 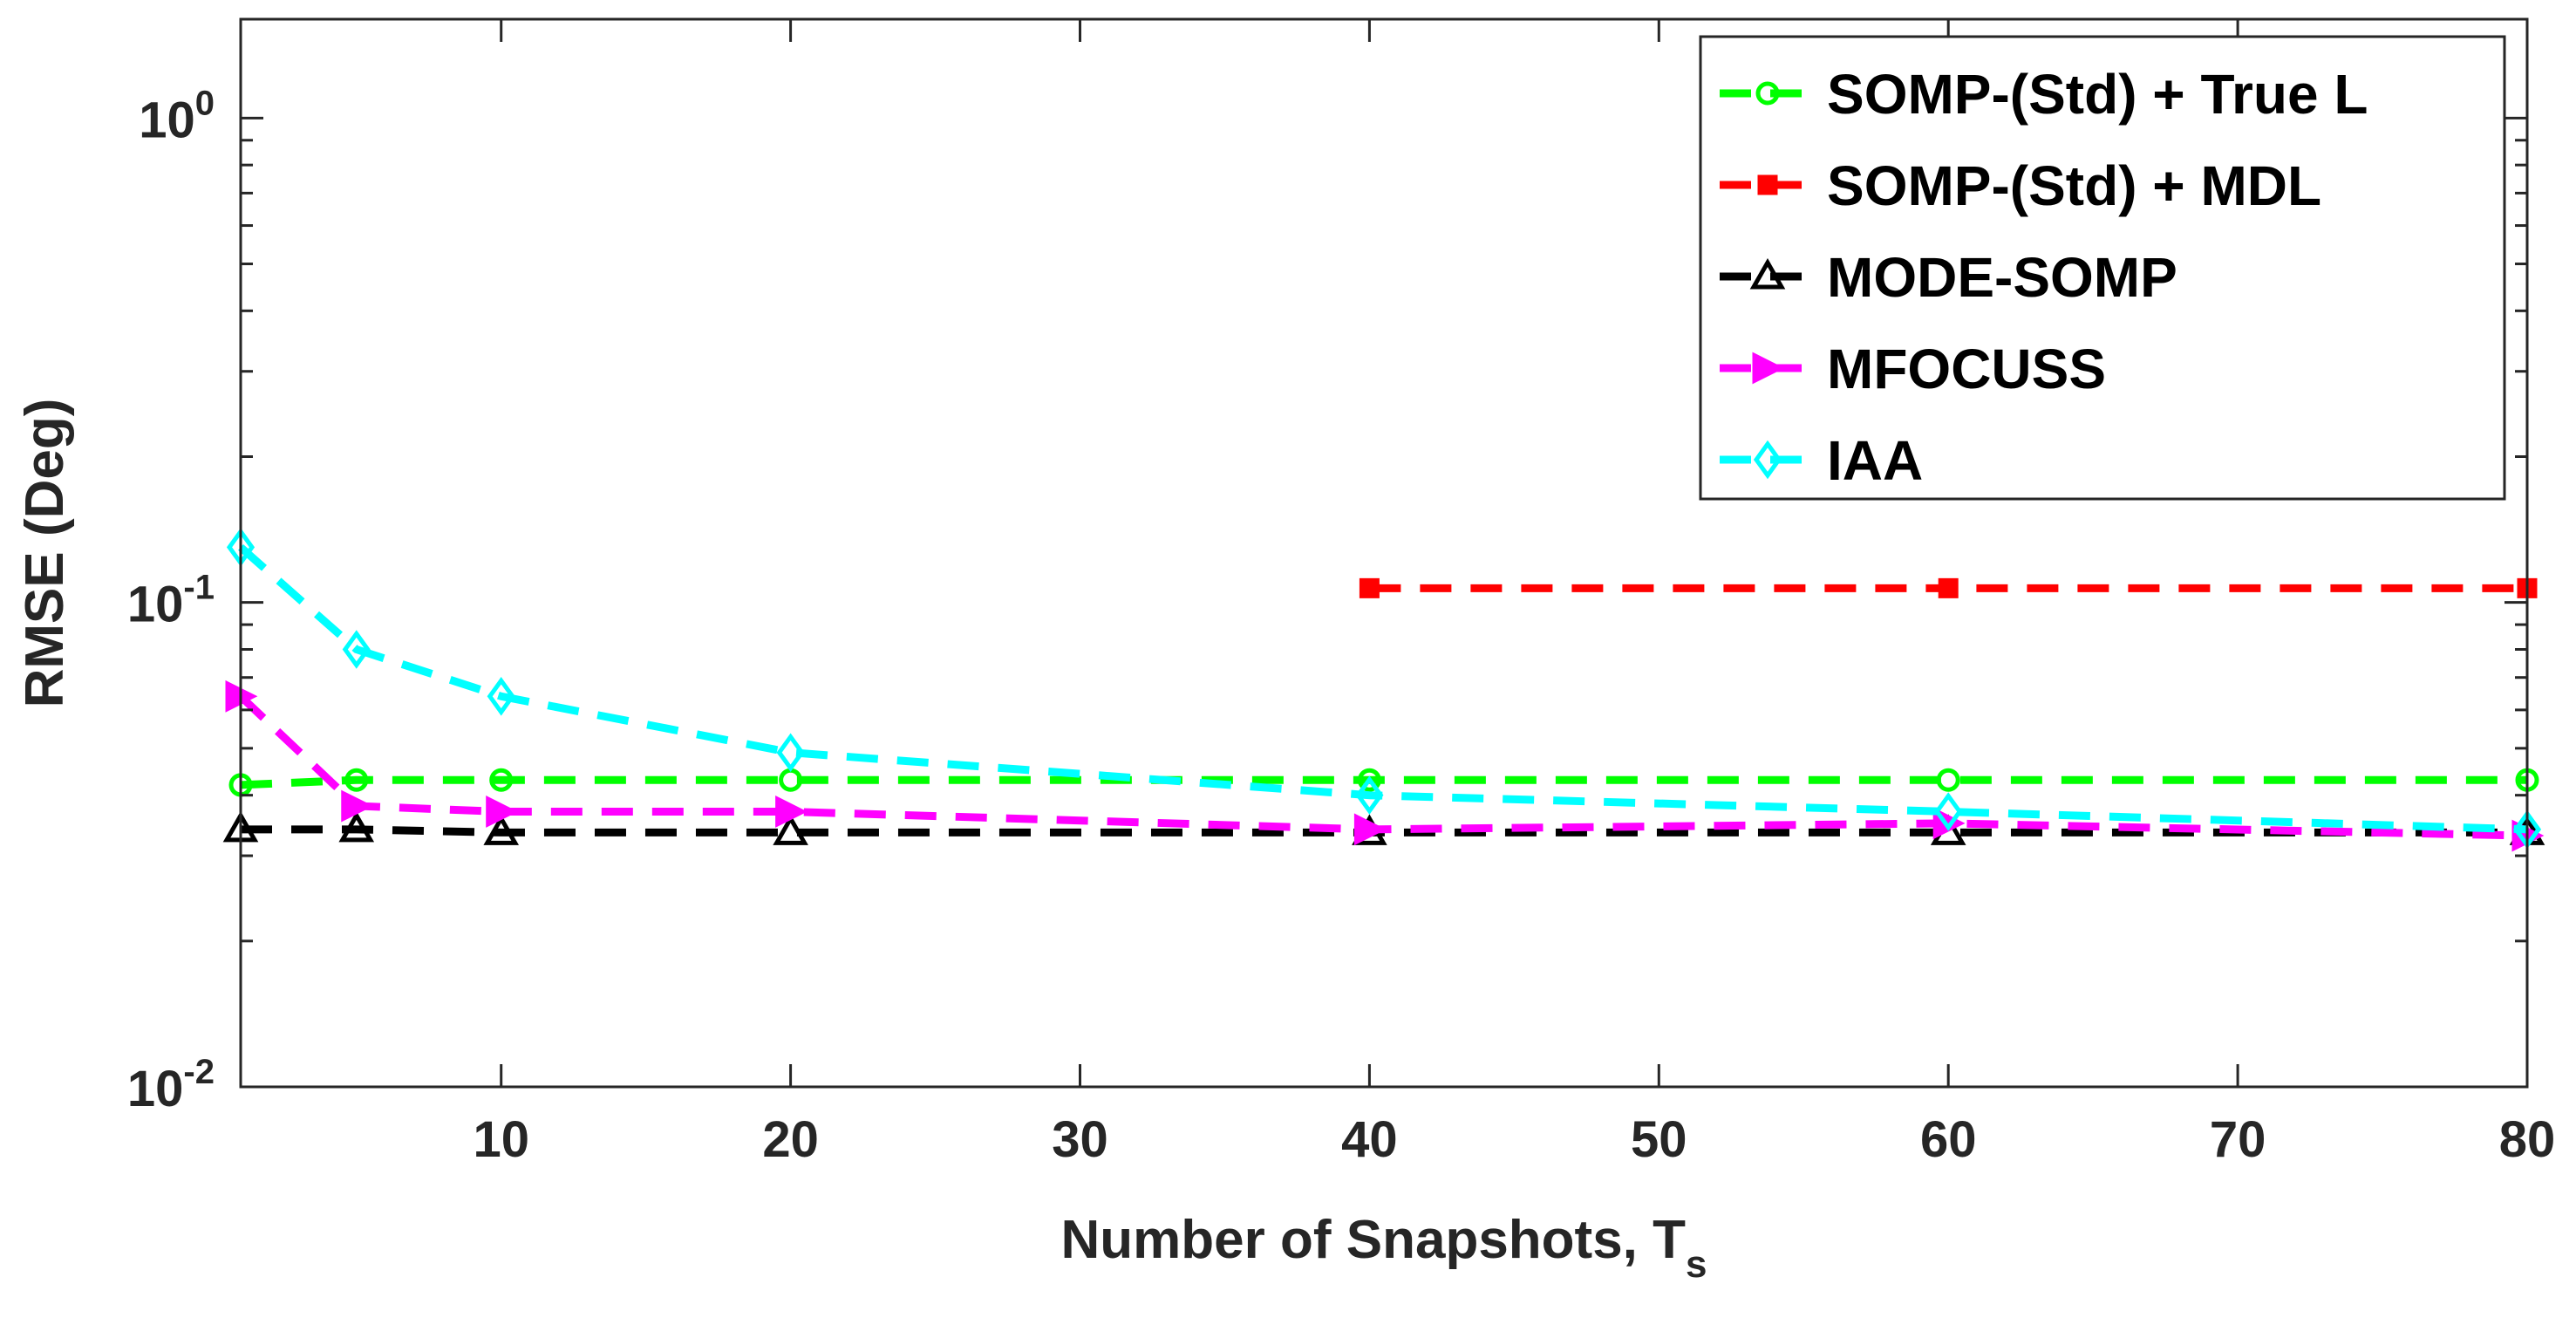 What do you see at coordinates (2238, 1139) in the screenshot?
I see `x-tick-label: 70` at bounding box center [2238, 1139].